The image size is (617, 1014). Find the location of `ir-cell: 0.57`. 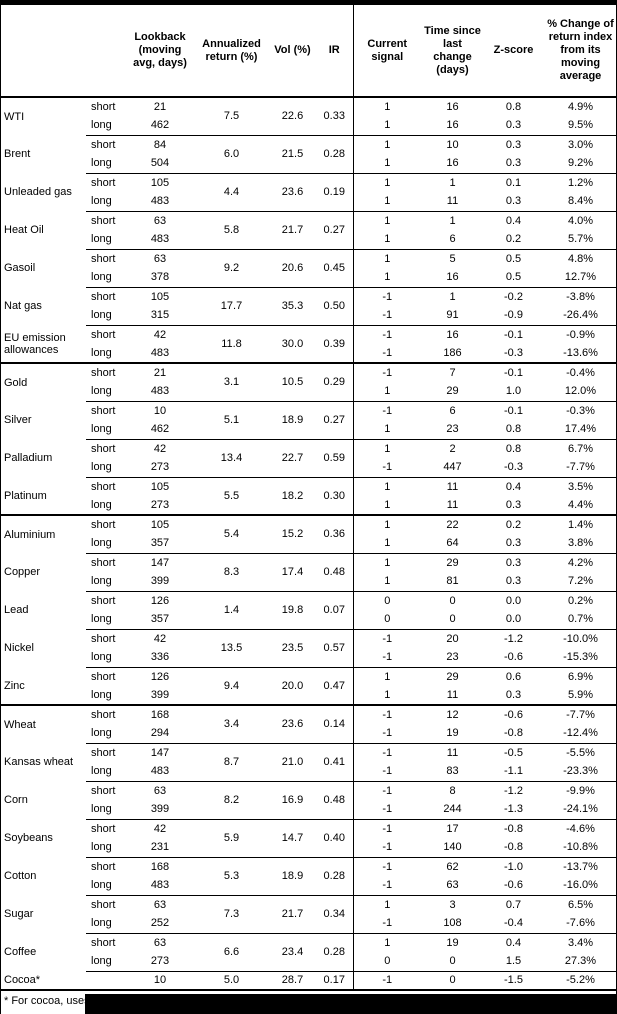

ir-cell: 0.57 is located at coordinates (334, 647).